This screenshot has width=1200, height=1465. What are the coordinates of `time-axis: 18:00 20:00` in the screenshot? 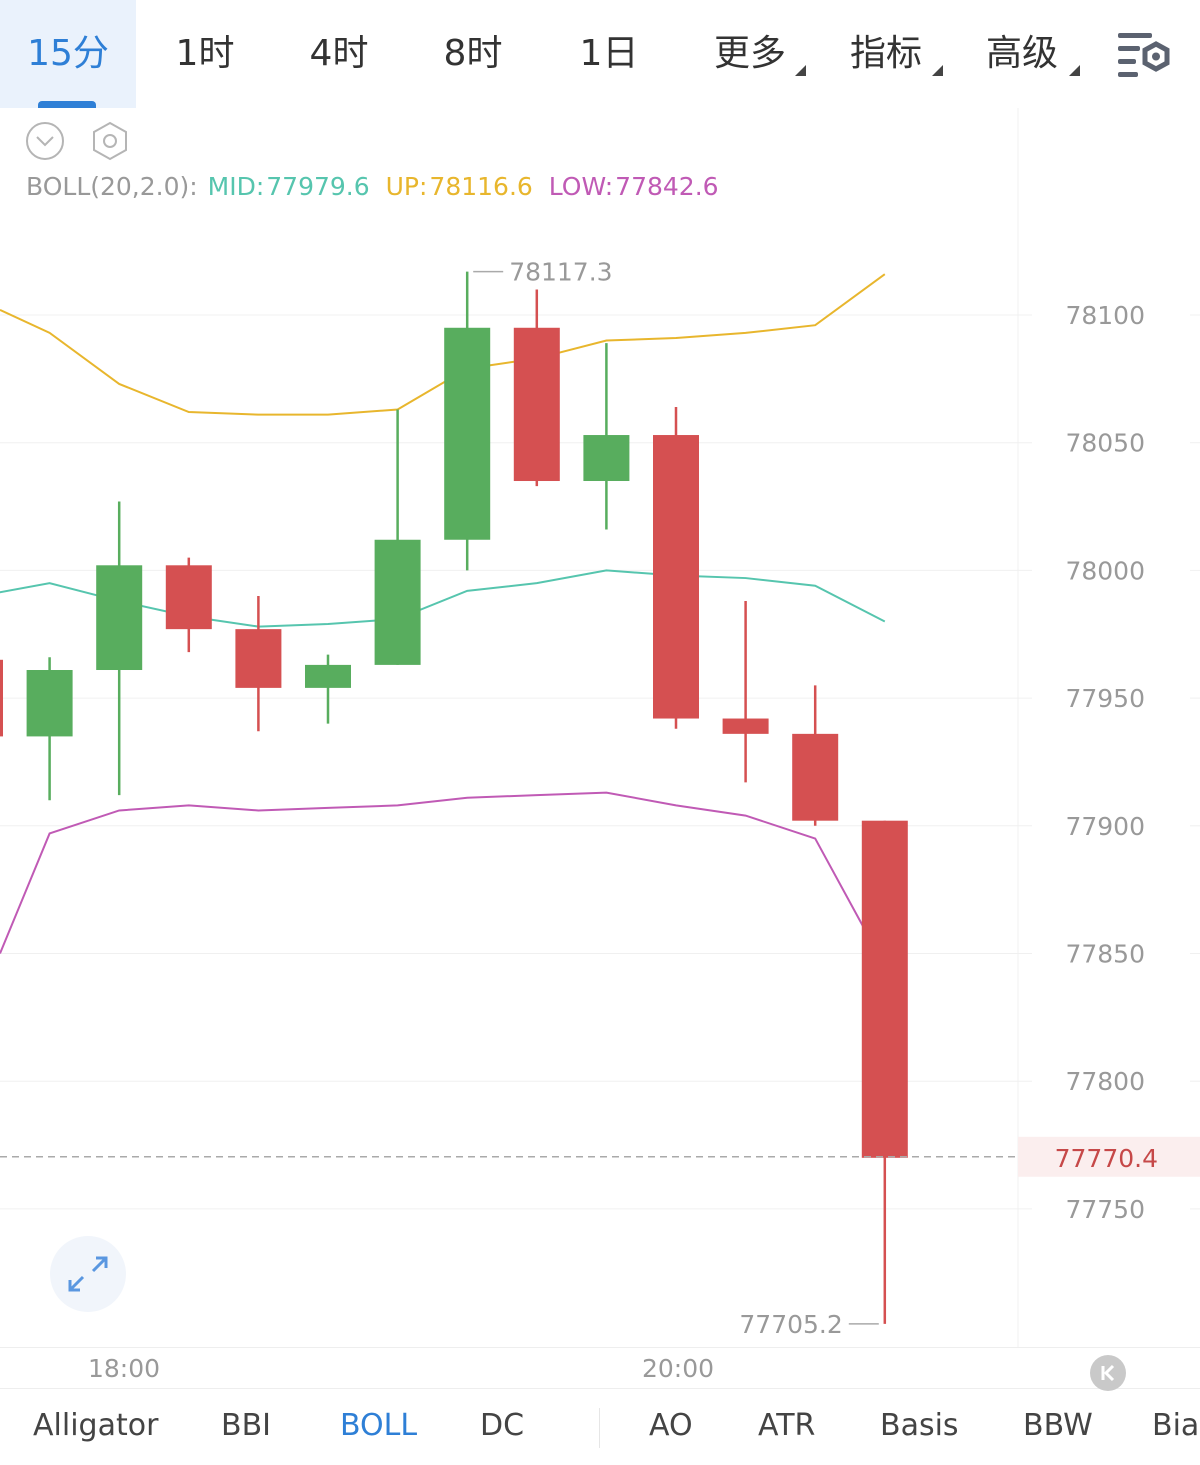 It's located at (600, 1368).